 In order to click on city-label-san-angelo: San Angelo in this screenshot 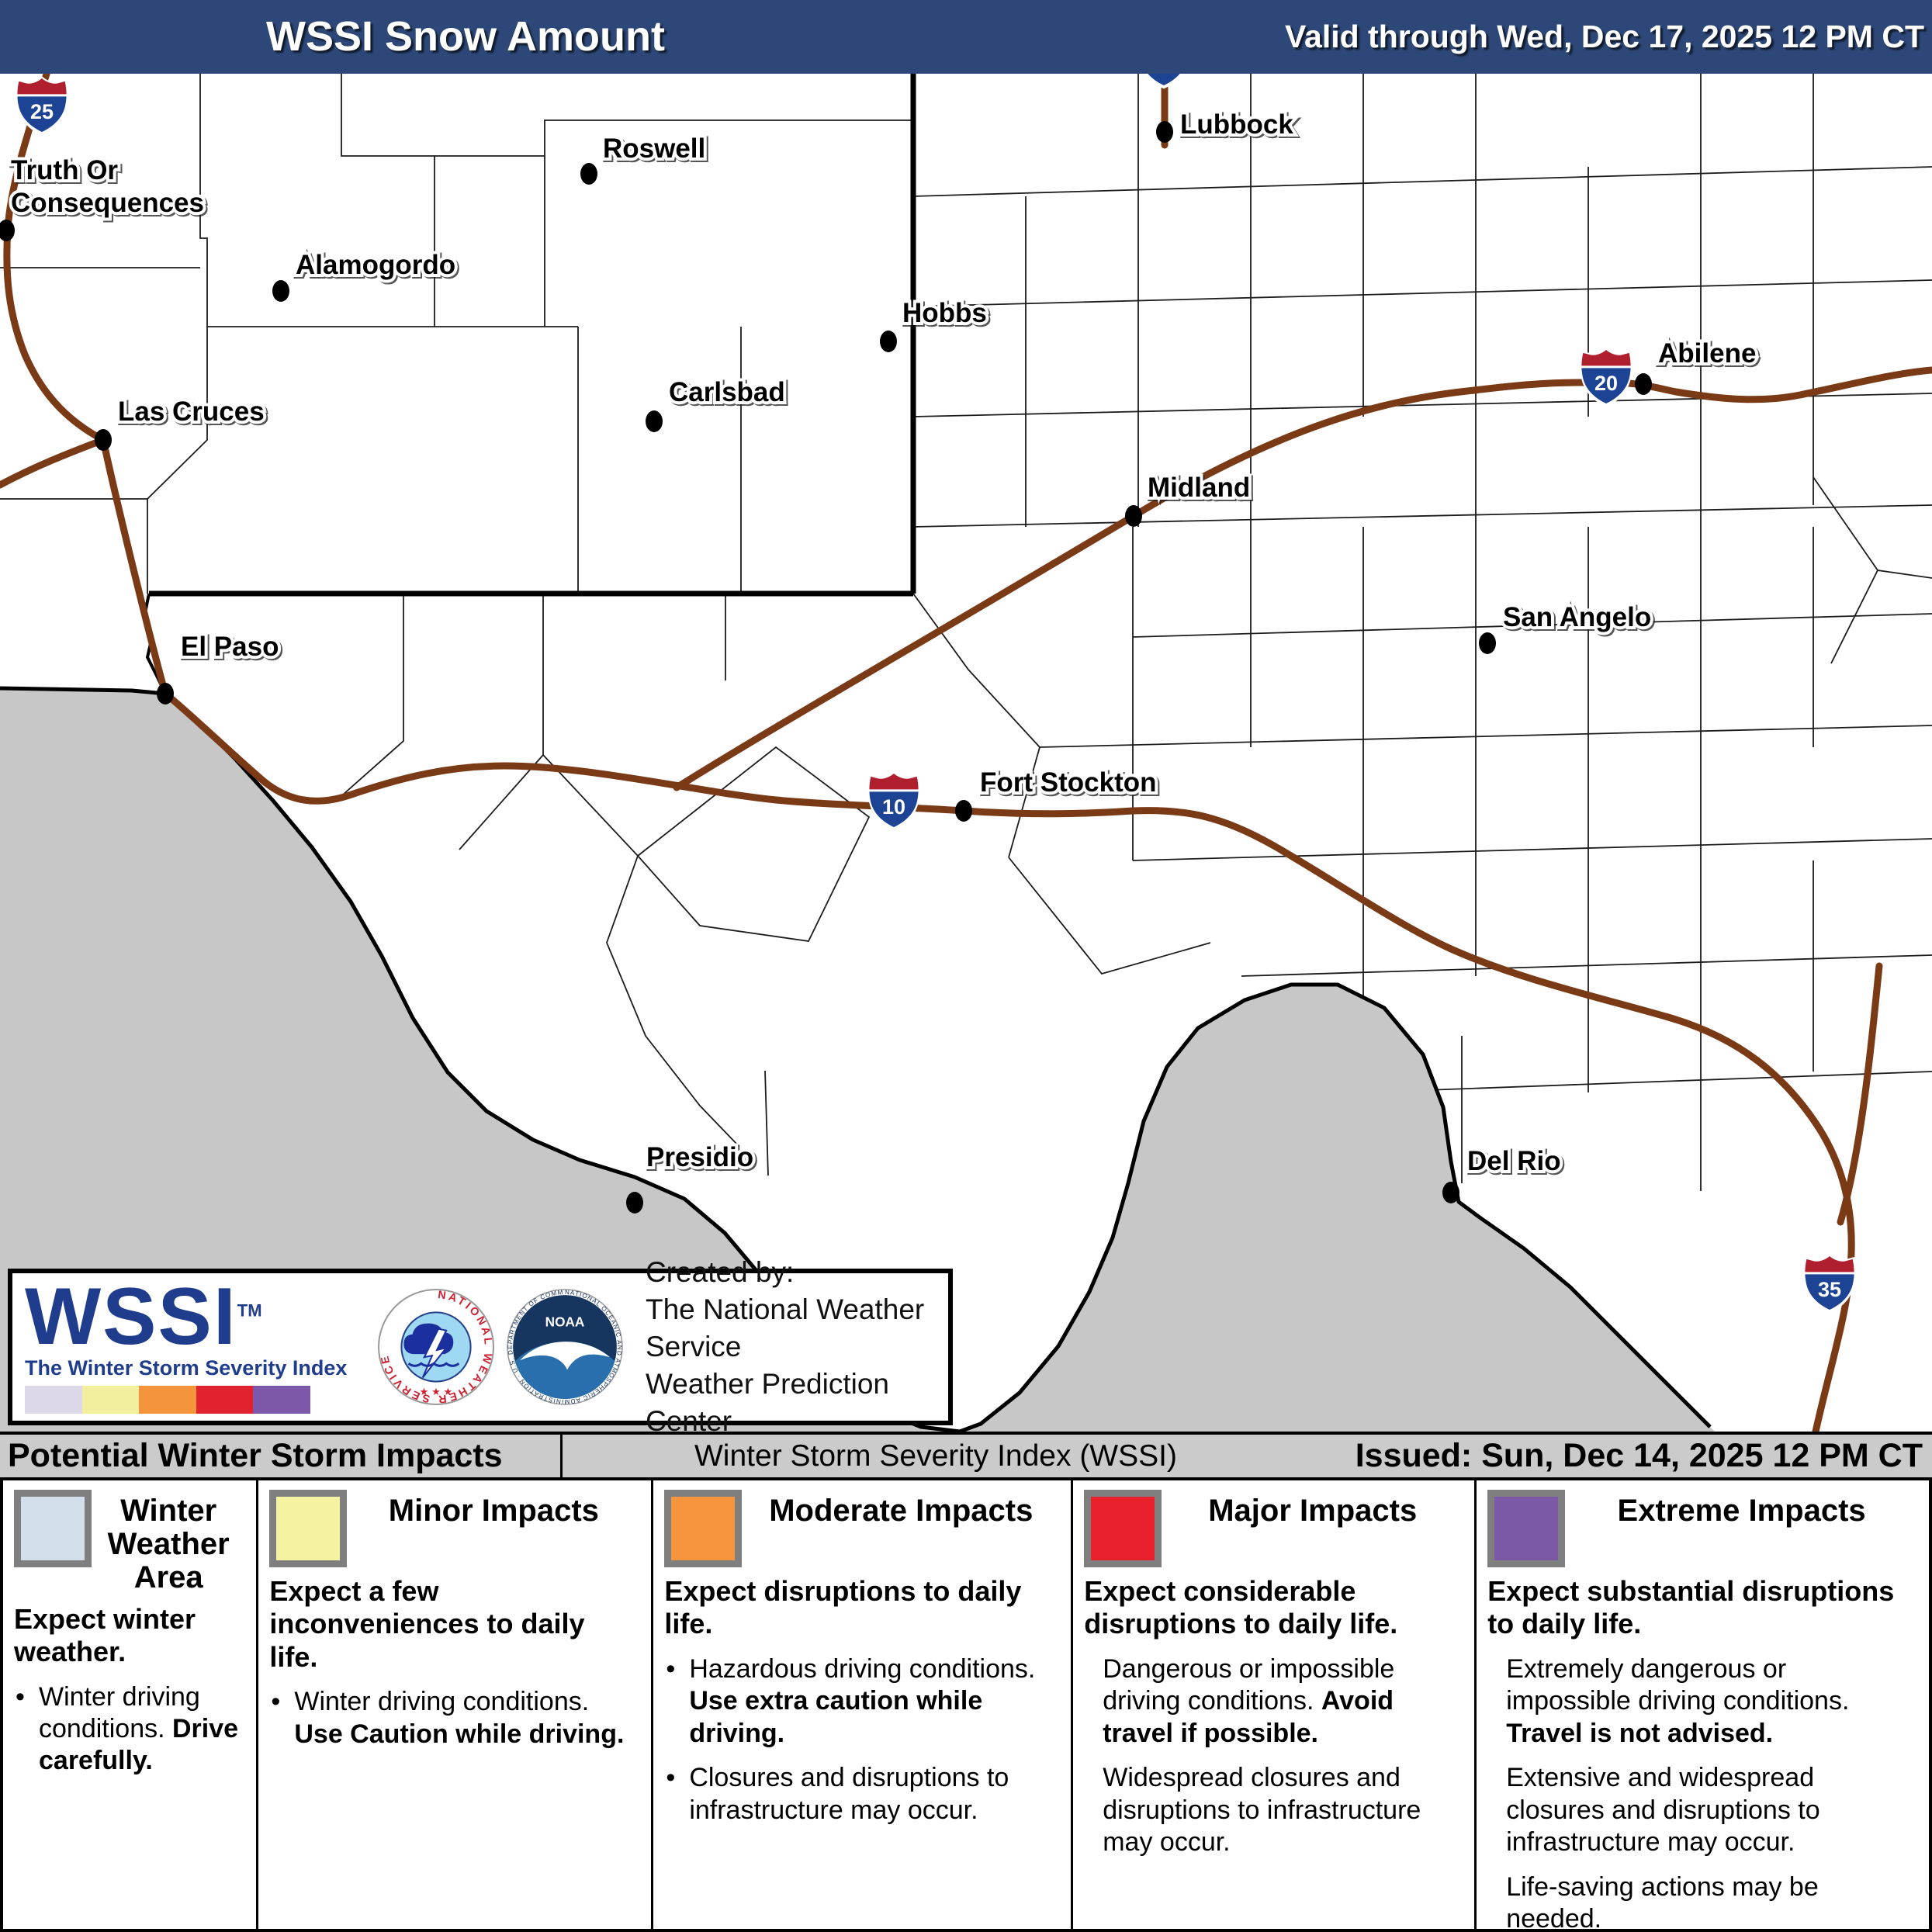, I will do `click(1577, 617)`.